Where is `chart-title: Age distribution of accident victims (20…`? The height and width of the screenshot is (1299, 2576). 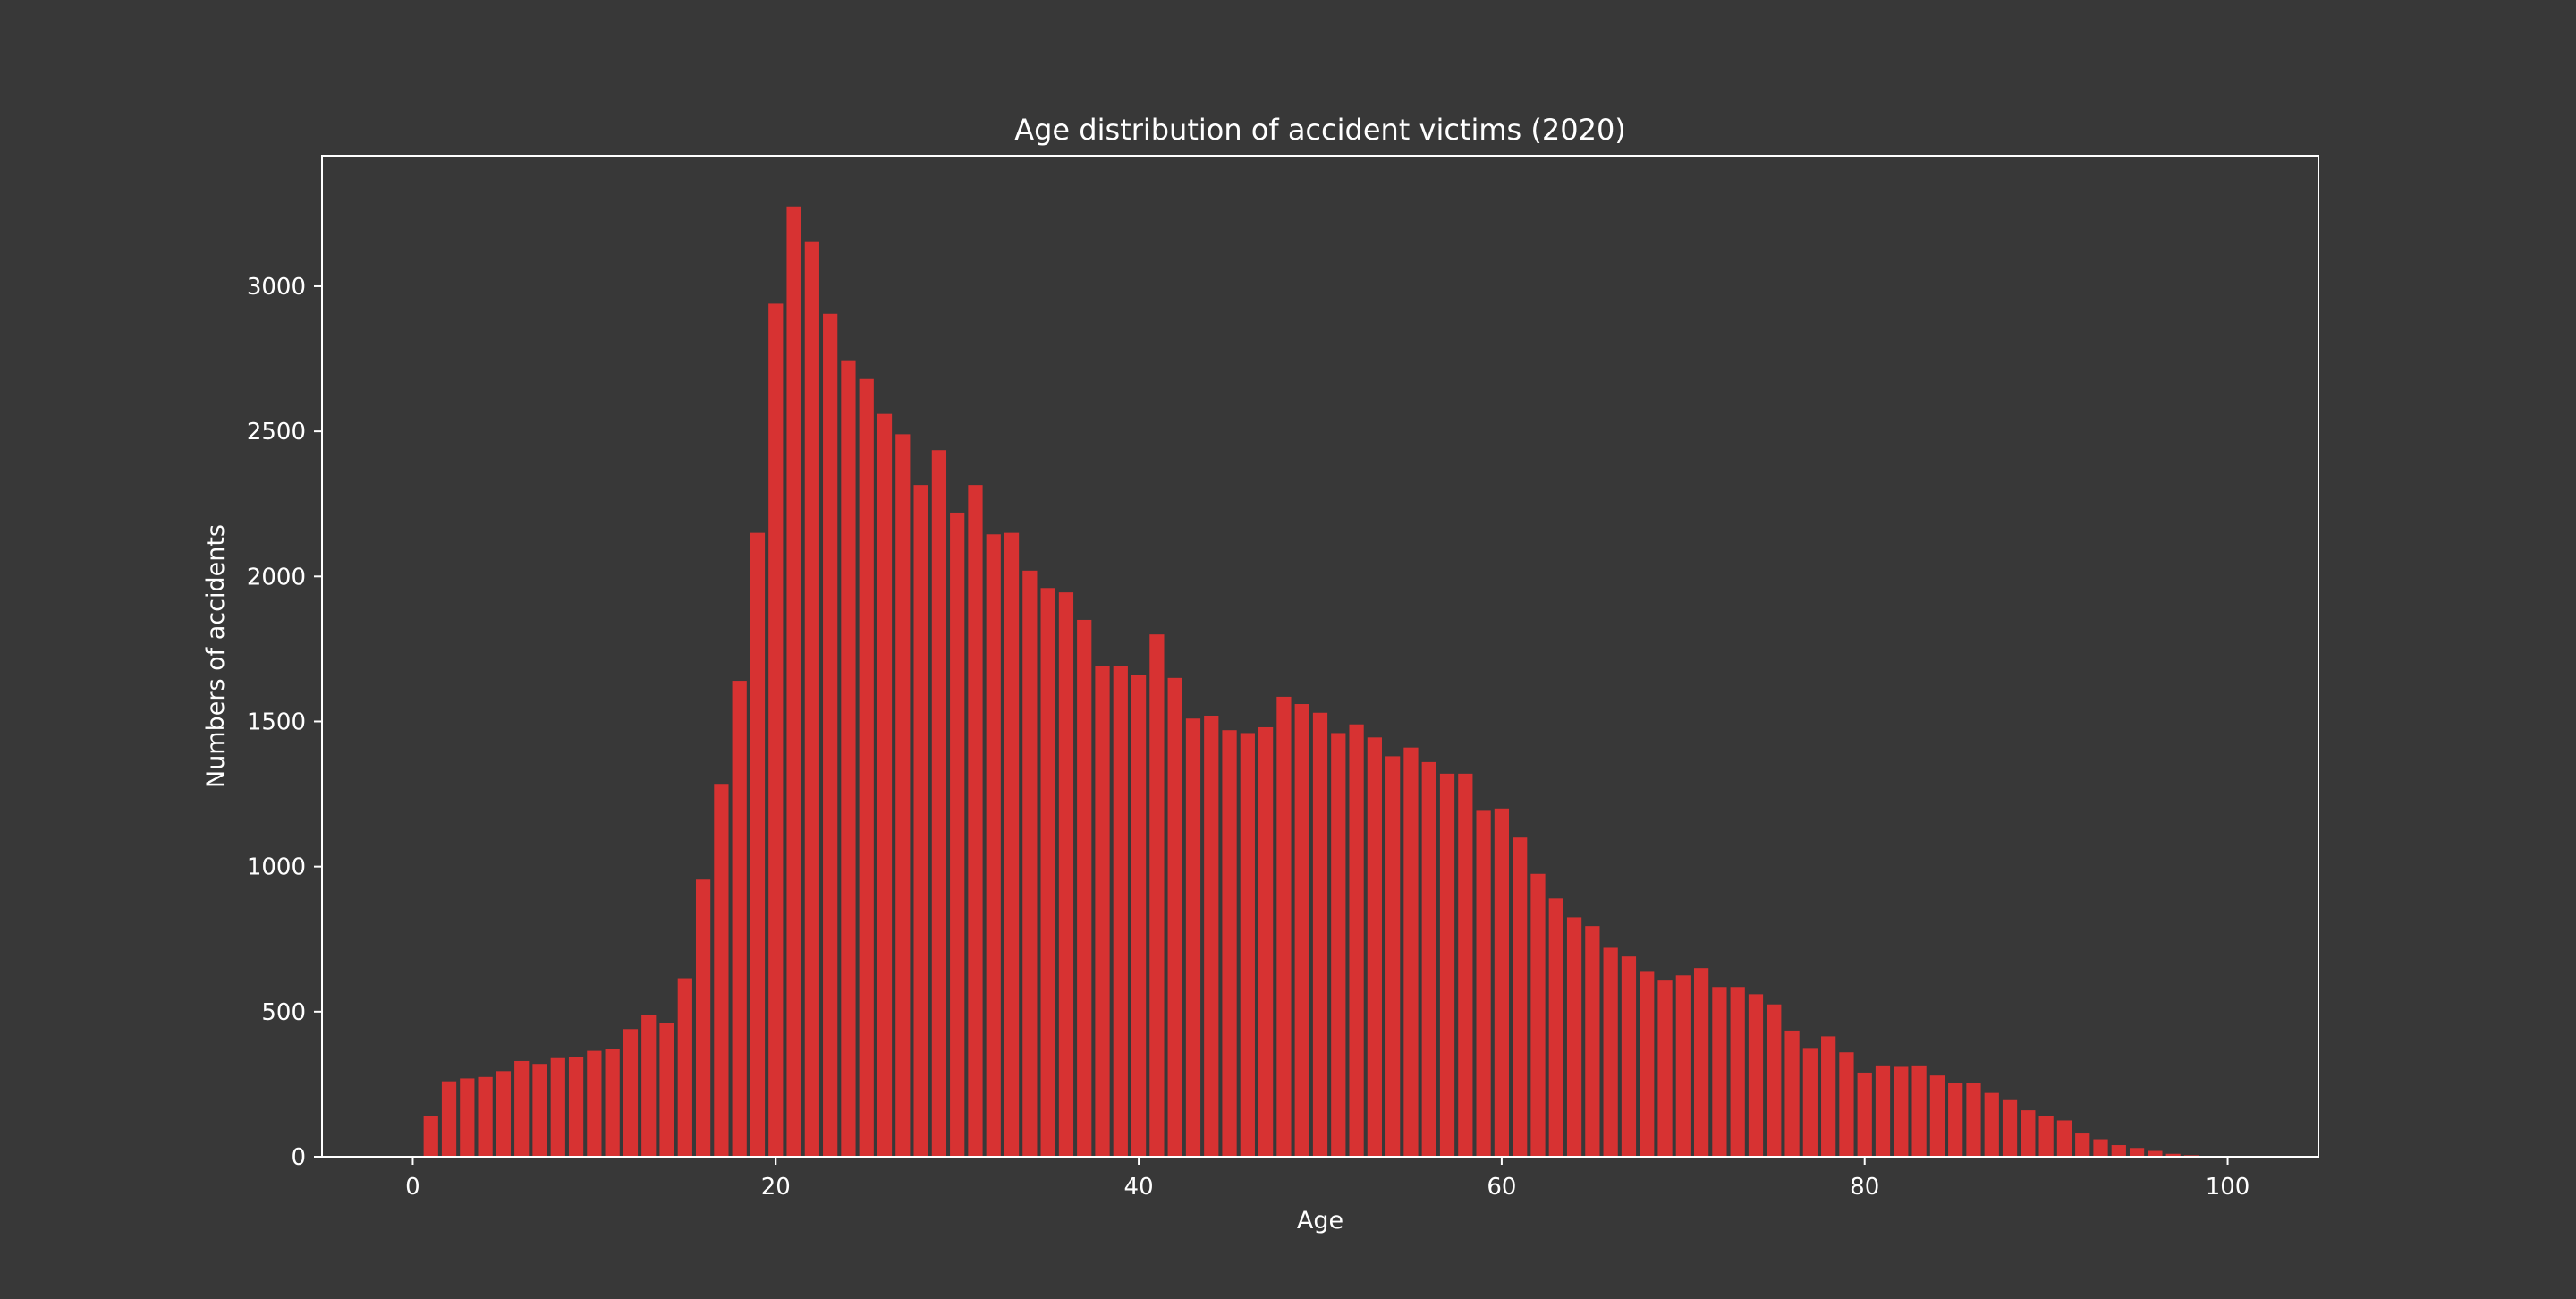 chart-title: Age distribution of accident victims (20… is located at coordinates (1320, 130).